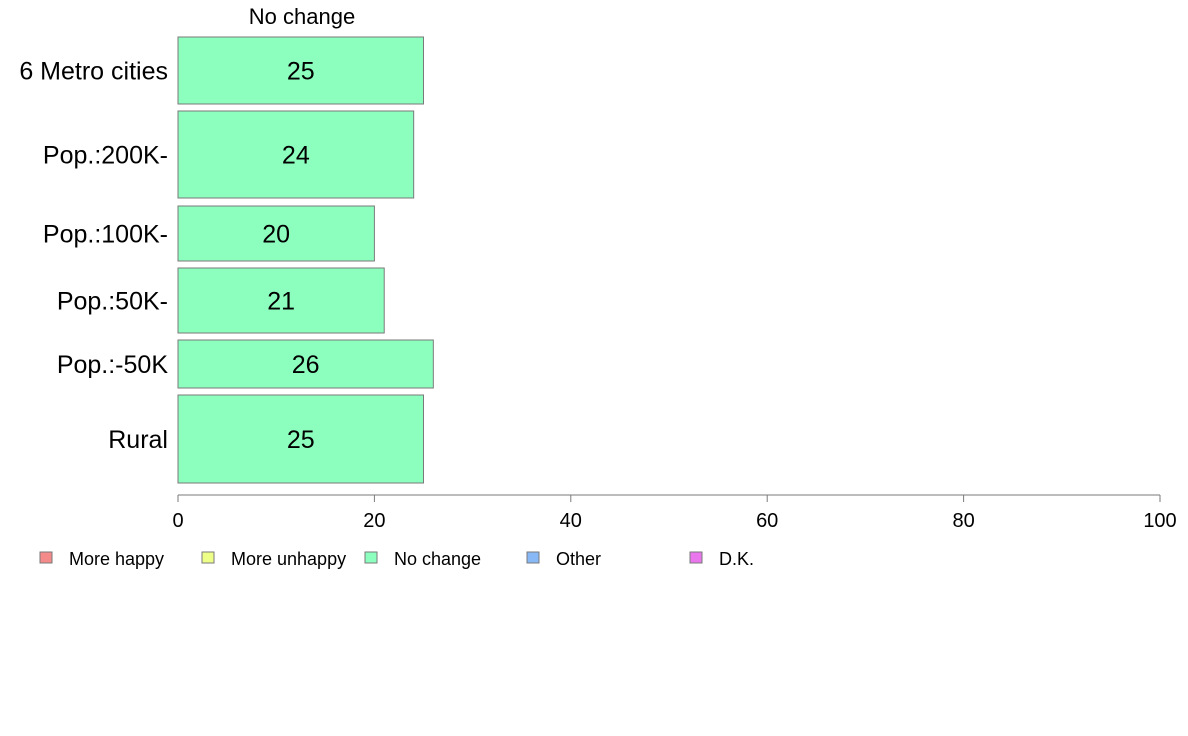  I want to click on bar-value-label: 24, so click(296, 156).